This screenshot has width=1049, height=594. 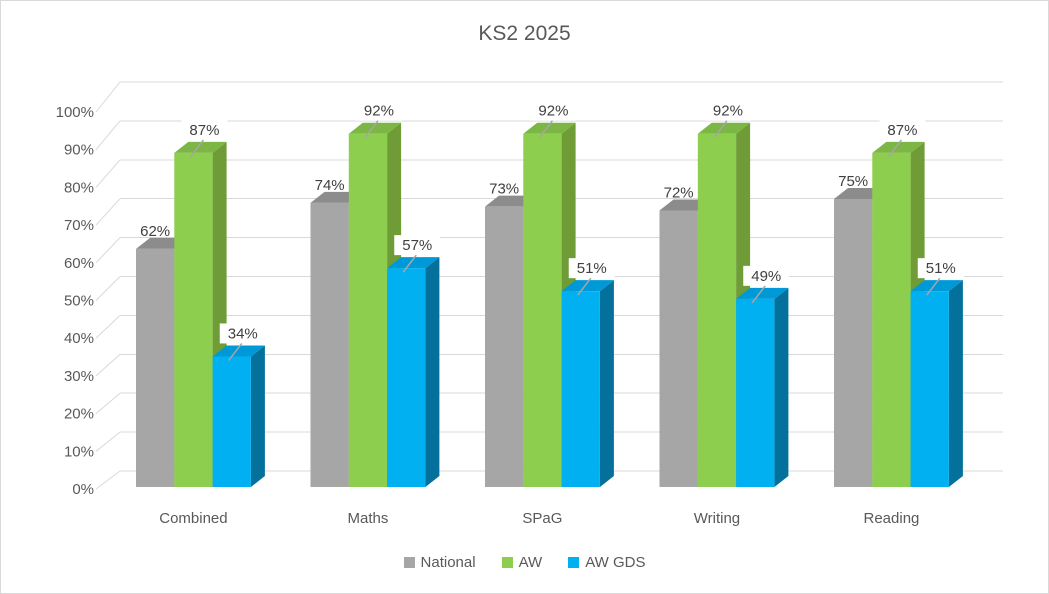 I want to click on y-axis-tick-label: 30%, so click(x=79, y=376).